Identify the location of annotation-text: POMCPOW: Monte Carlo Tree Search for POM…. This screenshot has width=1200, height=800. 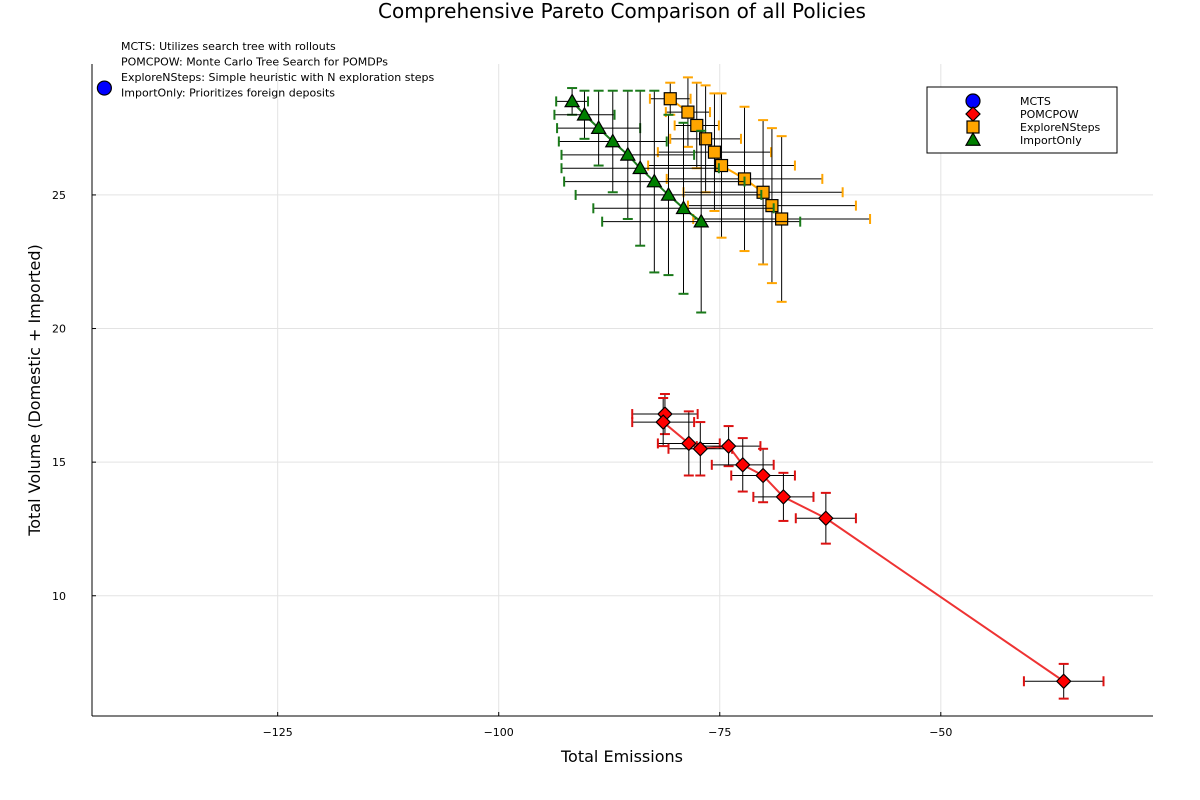
(254, 62).